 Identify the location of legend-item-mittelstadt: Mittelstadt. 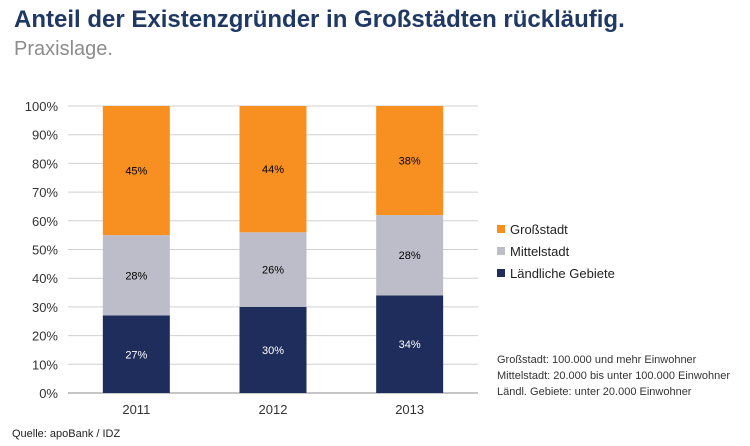
(556, 251).